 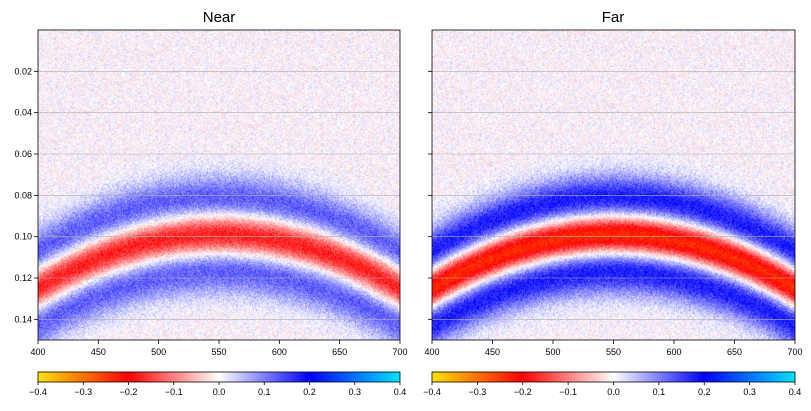 I want to click on y-axis-near: 0.02 0.04 0.06 0.08 0.10 0.12 0.14, so click(x=26, y=195).